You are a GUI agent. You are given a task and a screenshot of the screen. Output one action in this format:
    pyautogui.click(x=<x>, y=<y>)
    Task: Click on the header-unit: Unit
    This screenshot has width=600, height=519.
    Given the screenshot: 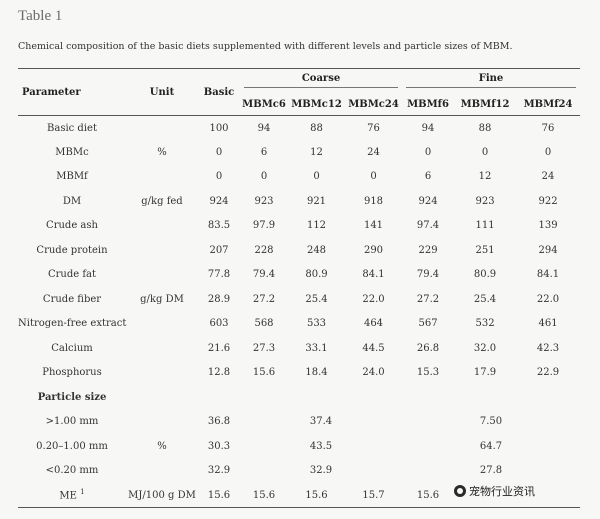 What is the action you would take?
    pyautogui.click(x=162, y=92)
    